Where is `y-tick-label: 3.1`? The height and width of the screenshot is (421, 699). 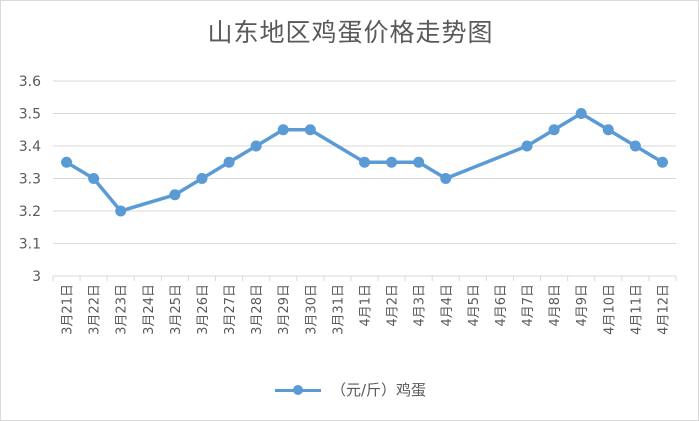 y-tick-label: 3.1 is located at coordinates (30, 245).